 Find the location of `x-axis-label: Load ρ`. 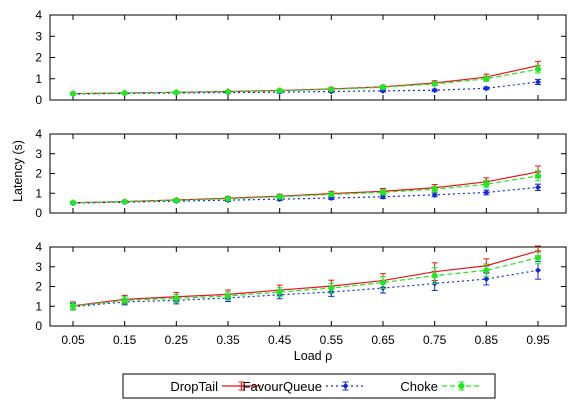

x-axis-label: Load ρ is located at coordinates (313, 356).